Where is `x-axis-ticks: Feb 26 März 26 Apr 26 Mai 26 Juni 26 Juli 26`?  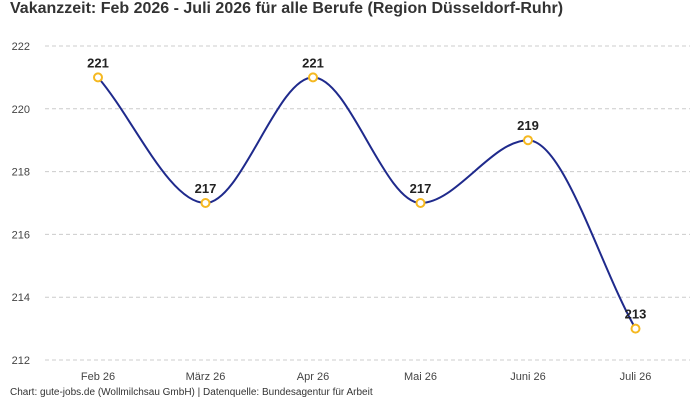 x-axis-ticks: Feb 26 März 26 Apr 26 Mai 26 Juni 26 Juli 26 is located at coordinates (366, 377).